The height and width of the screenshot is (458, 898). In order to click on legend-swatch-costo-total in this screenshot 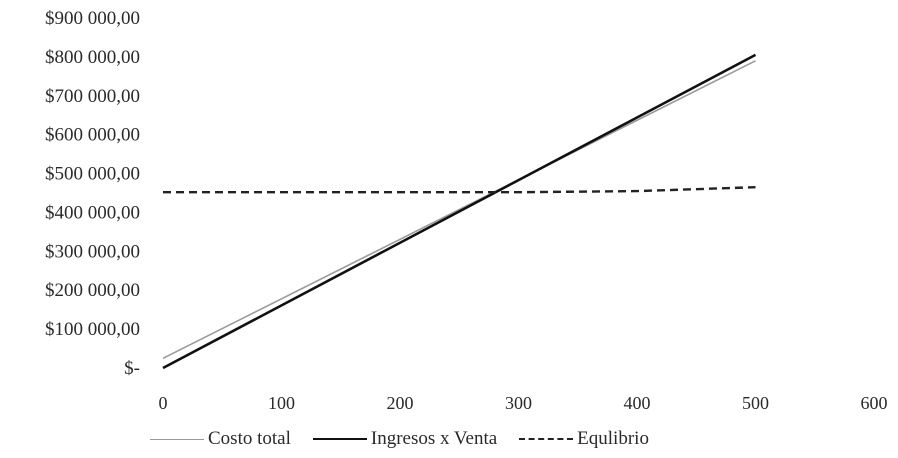, I will do `click(177, 439)`.